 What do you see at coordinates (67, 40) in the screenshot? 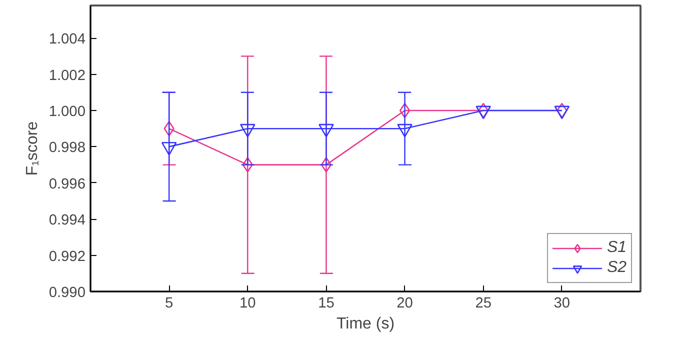
I see `y-tick-label: 1.004` at bounding box center [67, 40].